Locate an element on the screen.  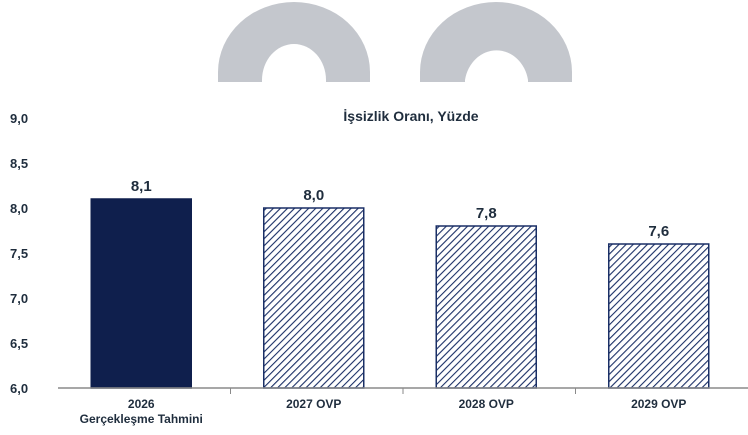
x-category-label: 2028 OVP is located at coordinates (486, 404).